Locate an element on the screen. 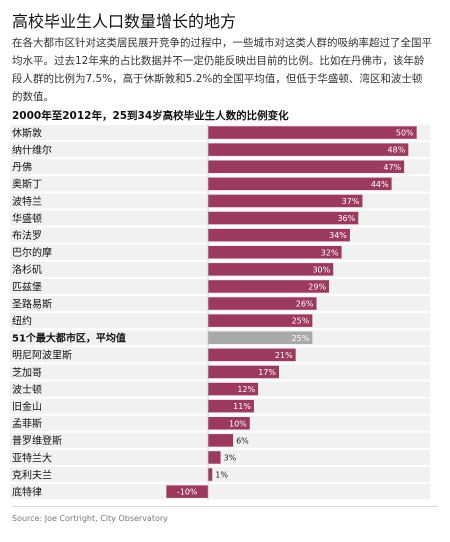 This screenshot has height=542, width=450. category-label: 华盛顿 is located at coordinates (27, 218).